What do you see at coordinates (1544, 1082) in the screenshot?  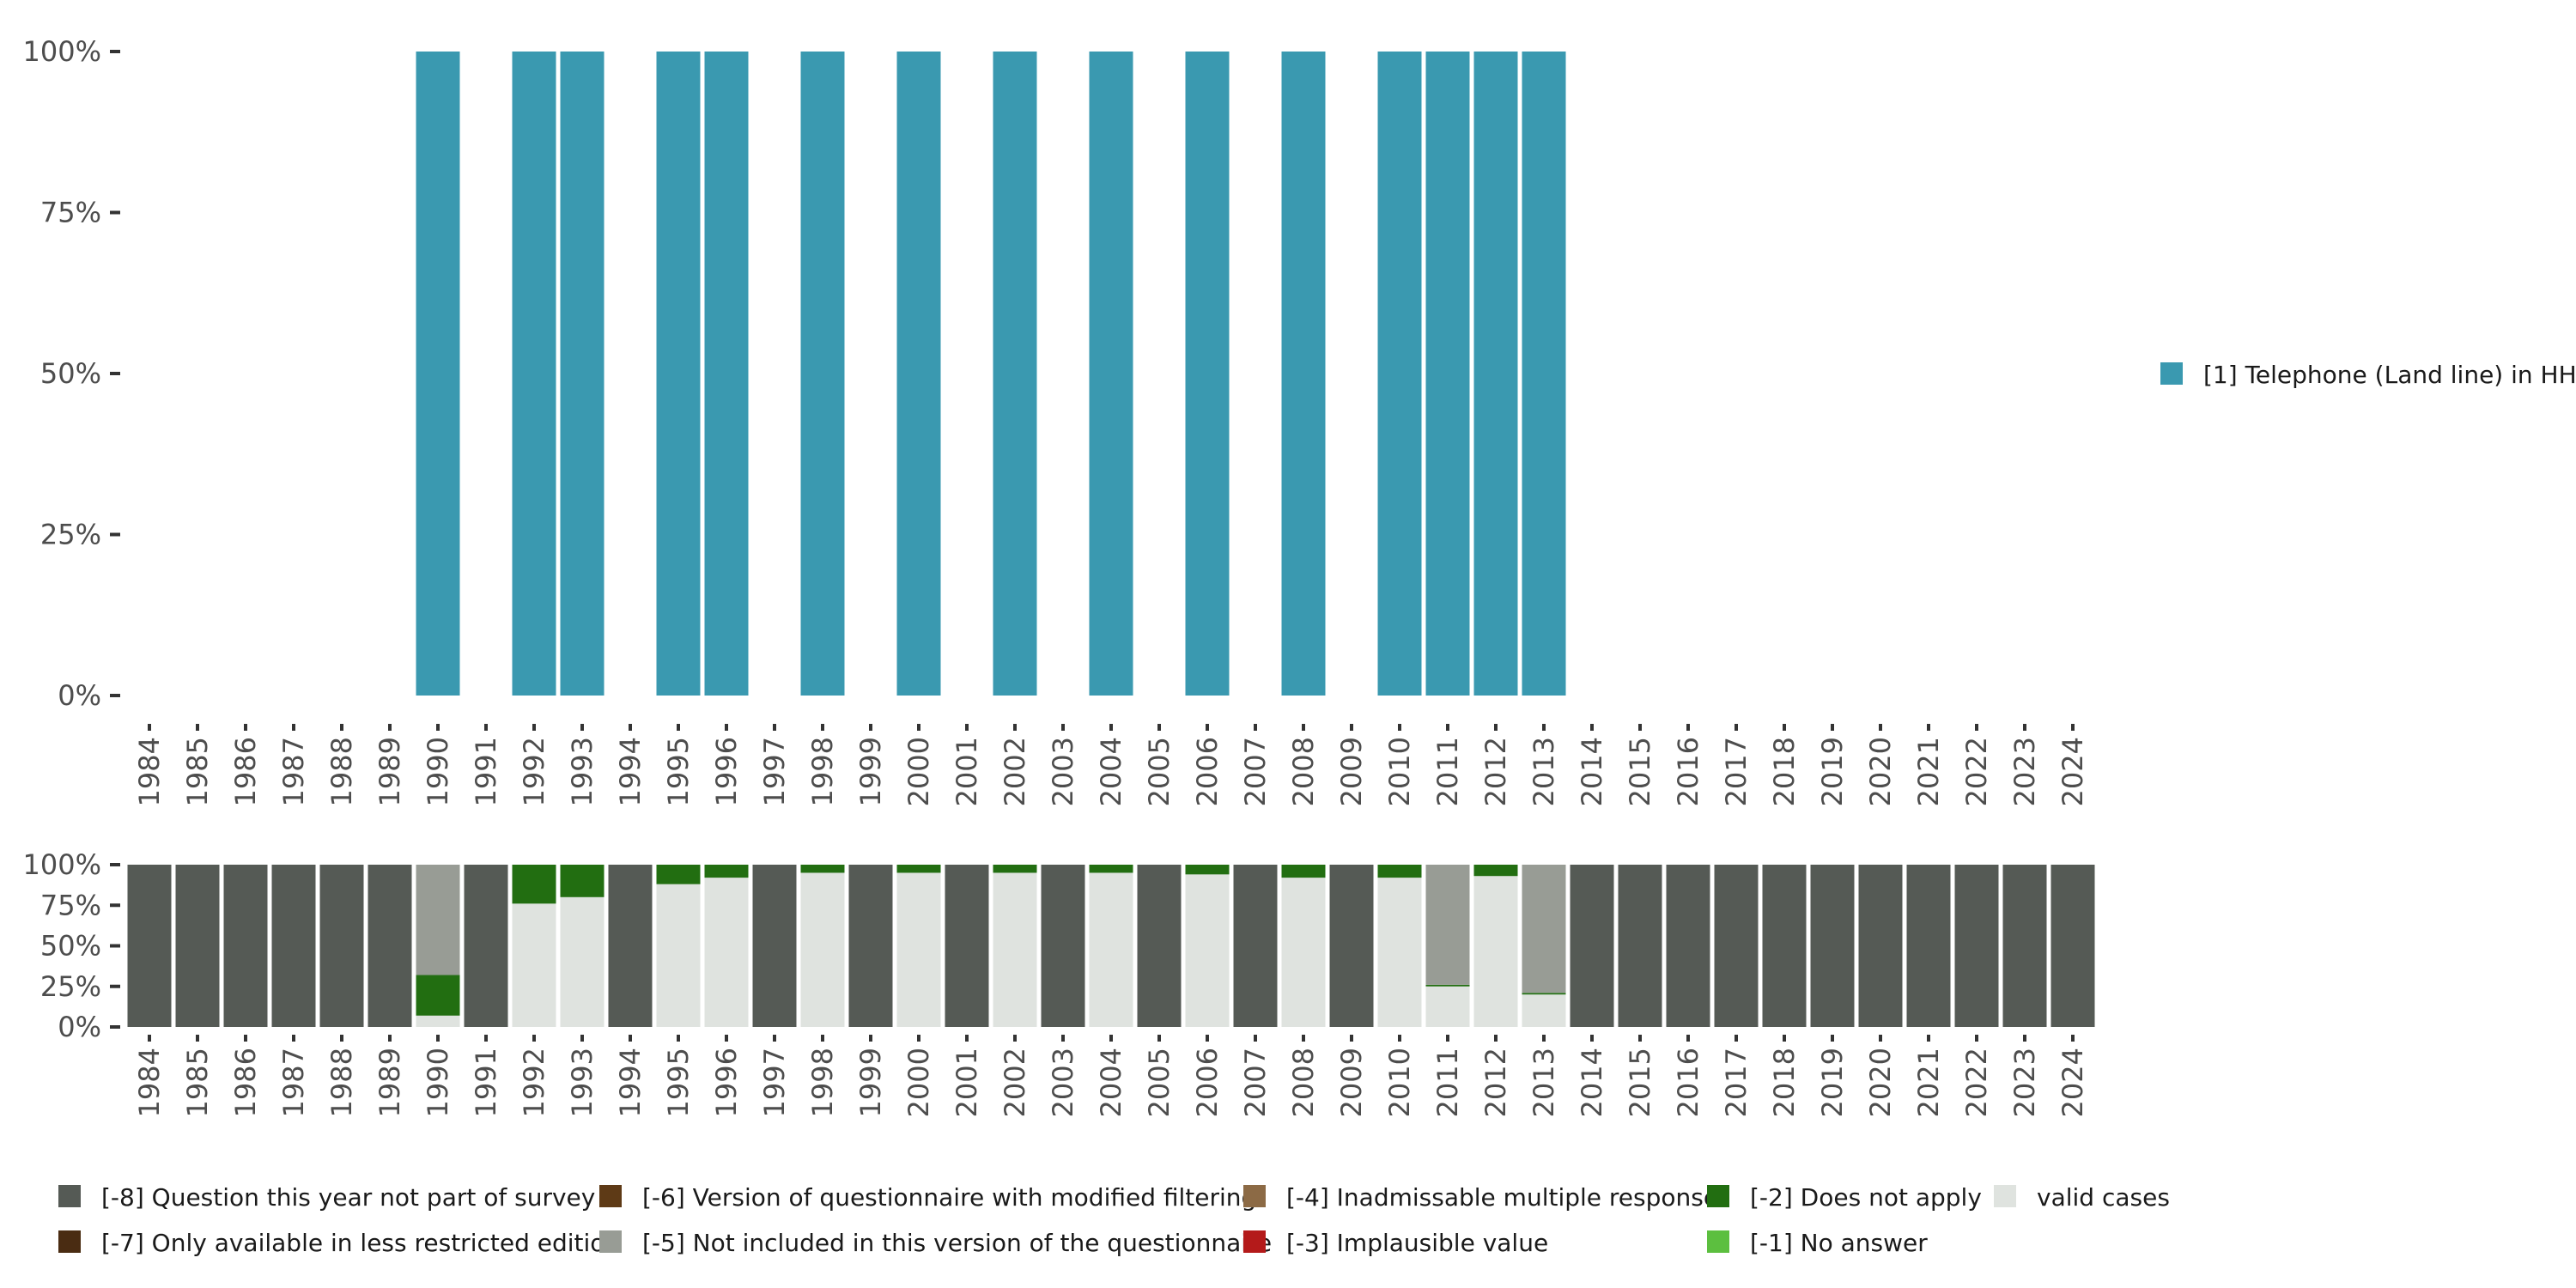 I see `x-tick-label: 2013` at bounding box center [1544, 1082].